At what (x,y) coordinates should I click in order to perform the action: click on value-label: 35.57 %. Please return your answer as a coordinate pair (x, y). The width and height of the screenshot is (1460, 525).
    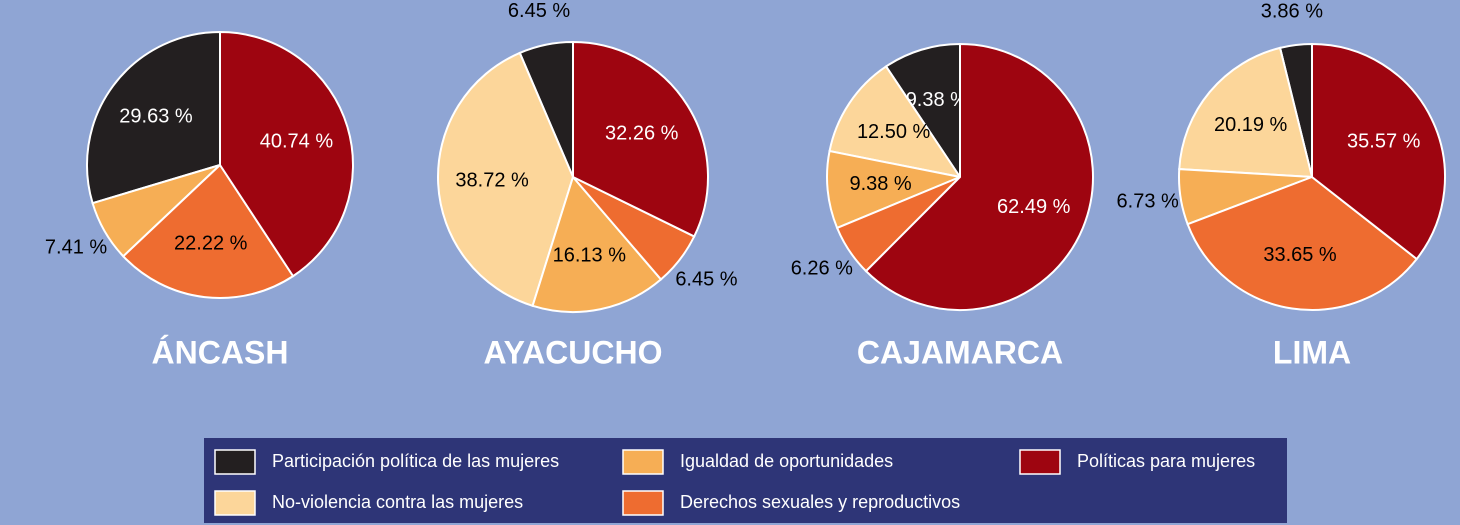
    Looking at the image, I should click on (1384, 141).